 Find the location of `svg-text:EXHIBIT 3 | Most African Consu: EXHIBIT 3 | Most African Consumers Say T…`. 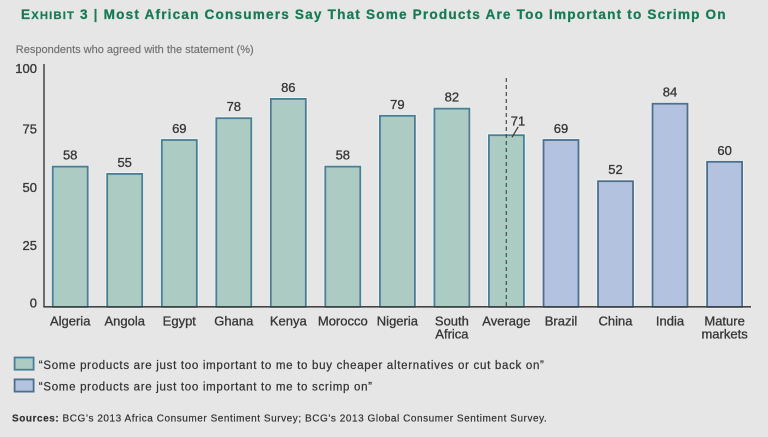

svg-text:EXHIBIT 3 | Most African Consu: EXHIBIT 3 | Most African Consumers Say T… is located at coordinates (374, 14).